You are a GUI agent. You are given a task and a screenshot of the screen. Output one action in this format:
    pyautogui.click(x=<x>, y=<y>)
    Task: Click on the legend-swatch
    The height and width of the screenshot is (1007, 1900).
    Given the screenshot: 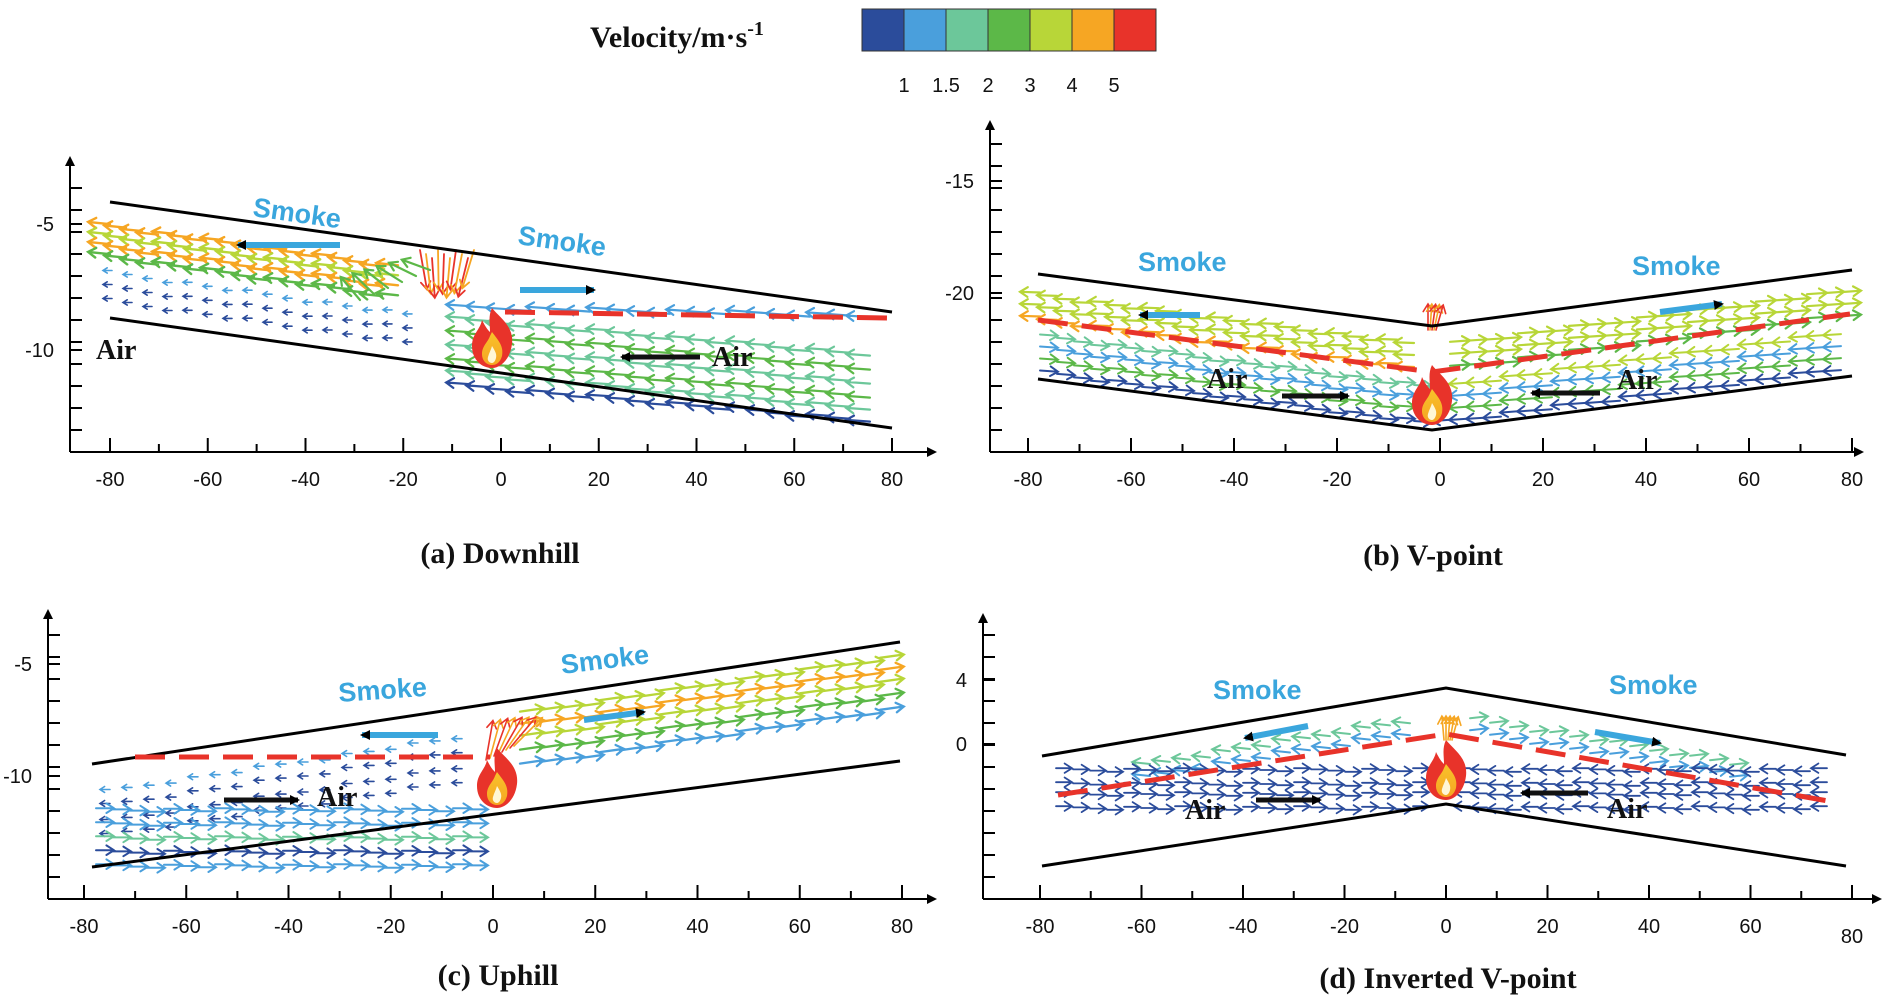 What is the action you would take?
    pyautogui.click(x=1093, y=30)
    